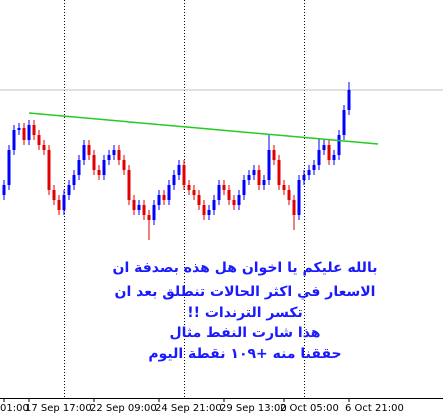  I want to click on x-tick-label: 29 Sep 13:00, so click(253, 408).